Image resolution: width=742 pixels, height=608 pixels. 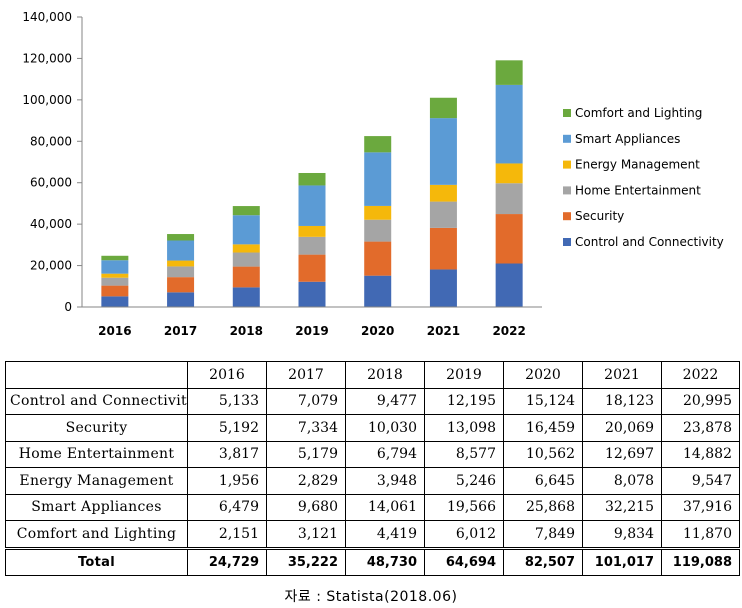 I want to click on row-label-cell: Comfort and Lighting, so click(x=96, y=534).